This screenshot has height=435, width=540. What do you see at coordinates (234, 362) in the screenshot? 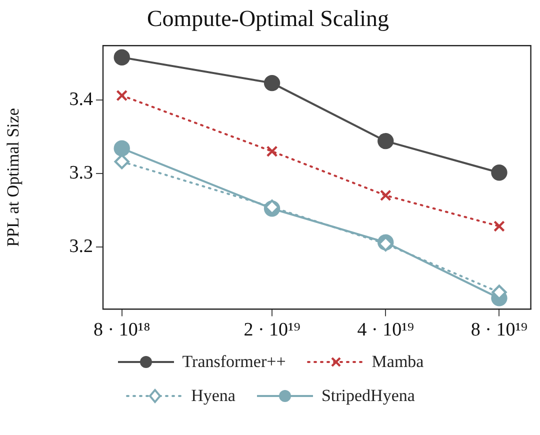
I see `legend-label: Transformer++` at bounding box center [234, 362].